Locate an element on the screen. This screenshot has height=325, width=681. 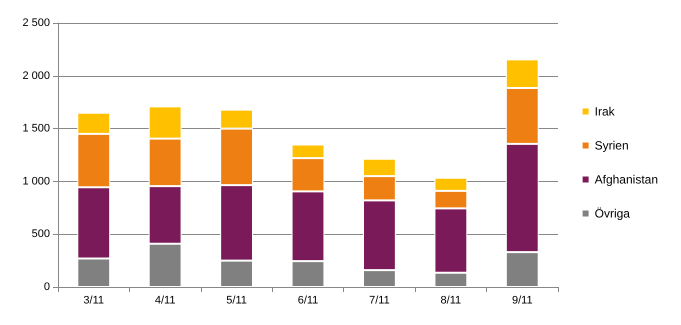
x-tick-label: 6/11 is located at coordinates (308, 300).